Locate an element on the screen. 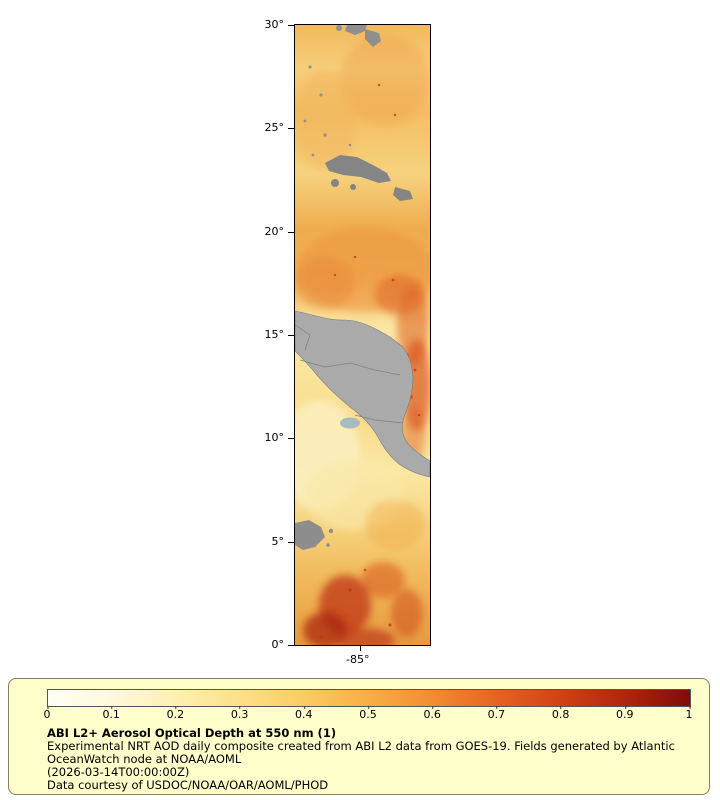  colorbar-ticks: 0 0.1 0.2 0.3 0.4 0.5 0.6 0.7 0.8 0.9 1 is located at coordinates (368, 714).